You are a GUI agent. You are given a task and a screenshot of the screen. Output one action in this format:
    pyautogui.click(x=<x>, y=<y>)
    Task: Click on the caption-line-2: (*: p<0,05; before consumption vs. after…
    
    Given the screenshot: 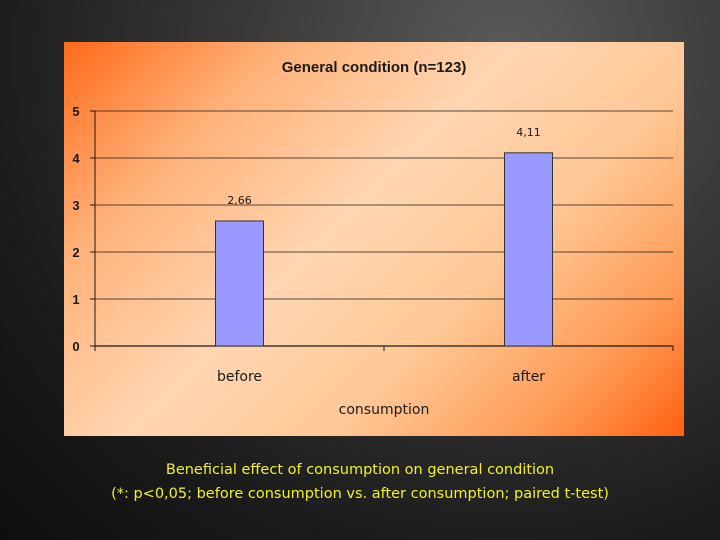 What is the action you would take?
    pyautogui.click(x=360, y=494)
    